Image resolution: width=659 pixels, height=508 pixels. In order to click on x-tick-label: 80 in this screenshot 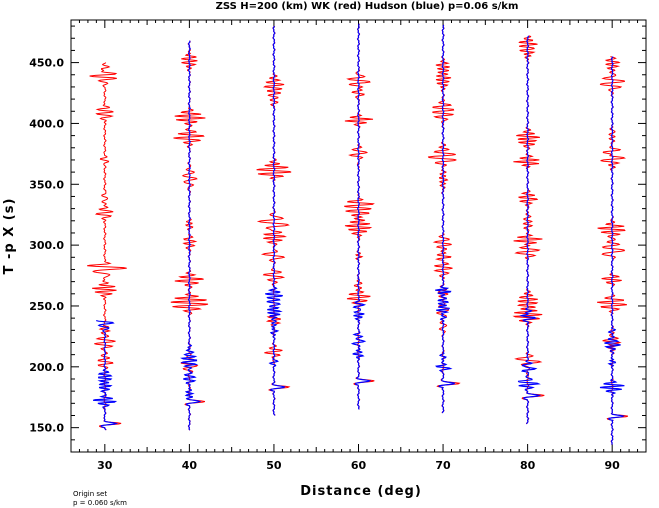, I will do `click(528, 465)`.